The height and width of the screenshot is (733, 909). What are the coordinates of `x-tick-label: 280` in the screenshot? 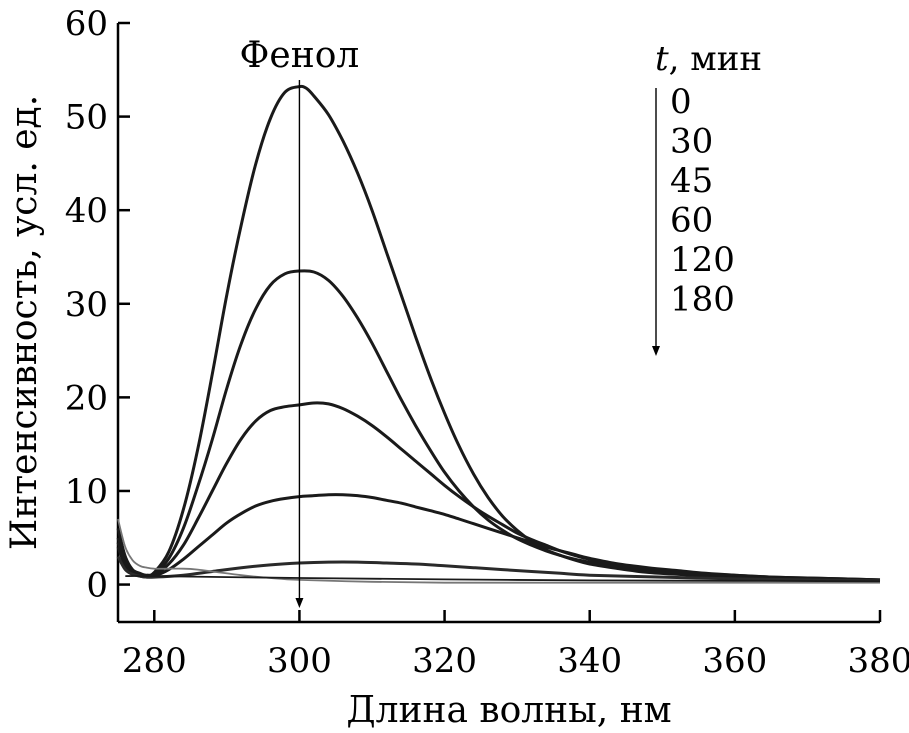 It's located at (154, 661).